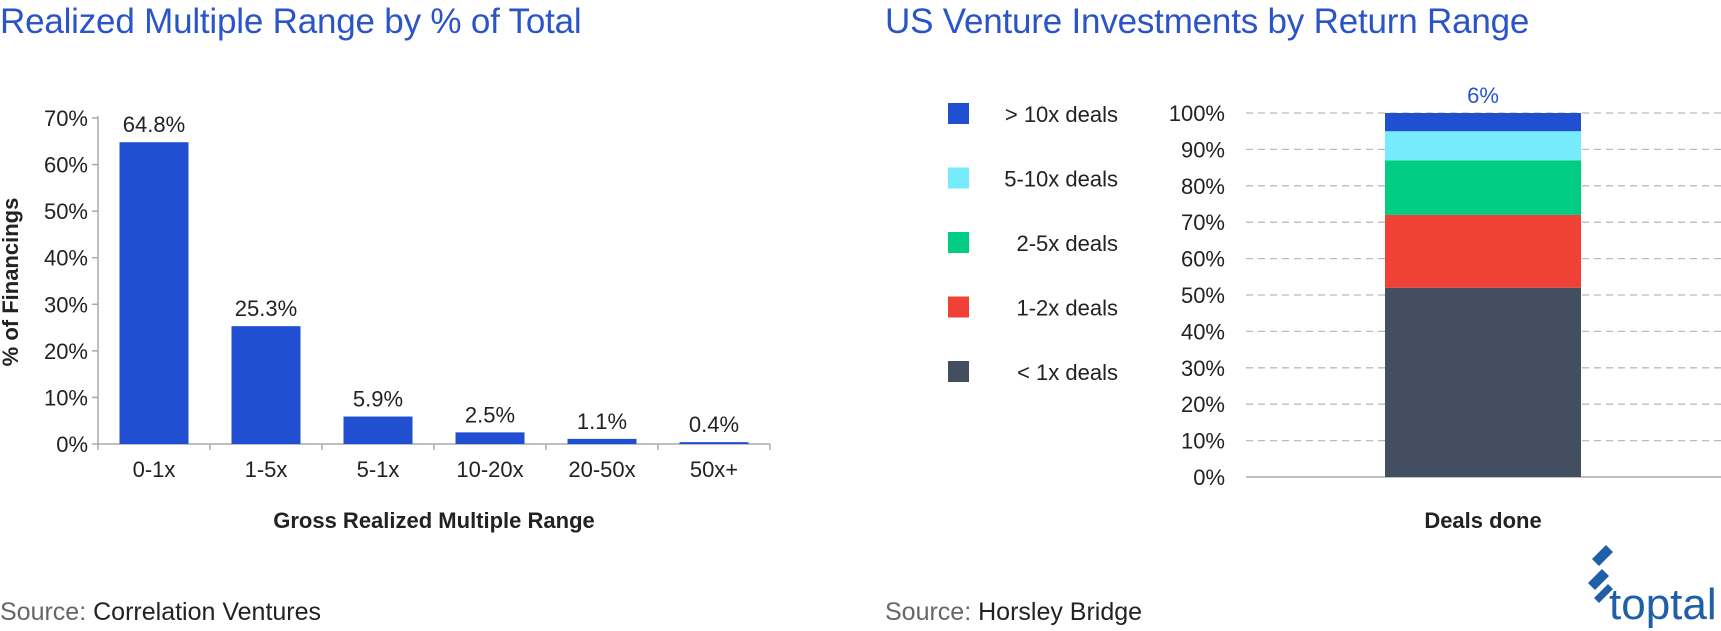 The width and height of the screenshot is (1721, 631). Describe the element at coordinates (1663, 604) in the screenshot. I see `logo-text: toptal` at that location.